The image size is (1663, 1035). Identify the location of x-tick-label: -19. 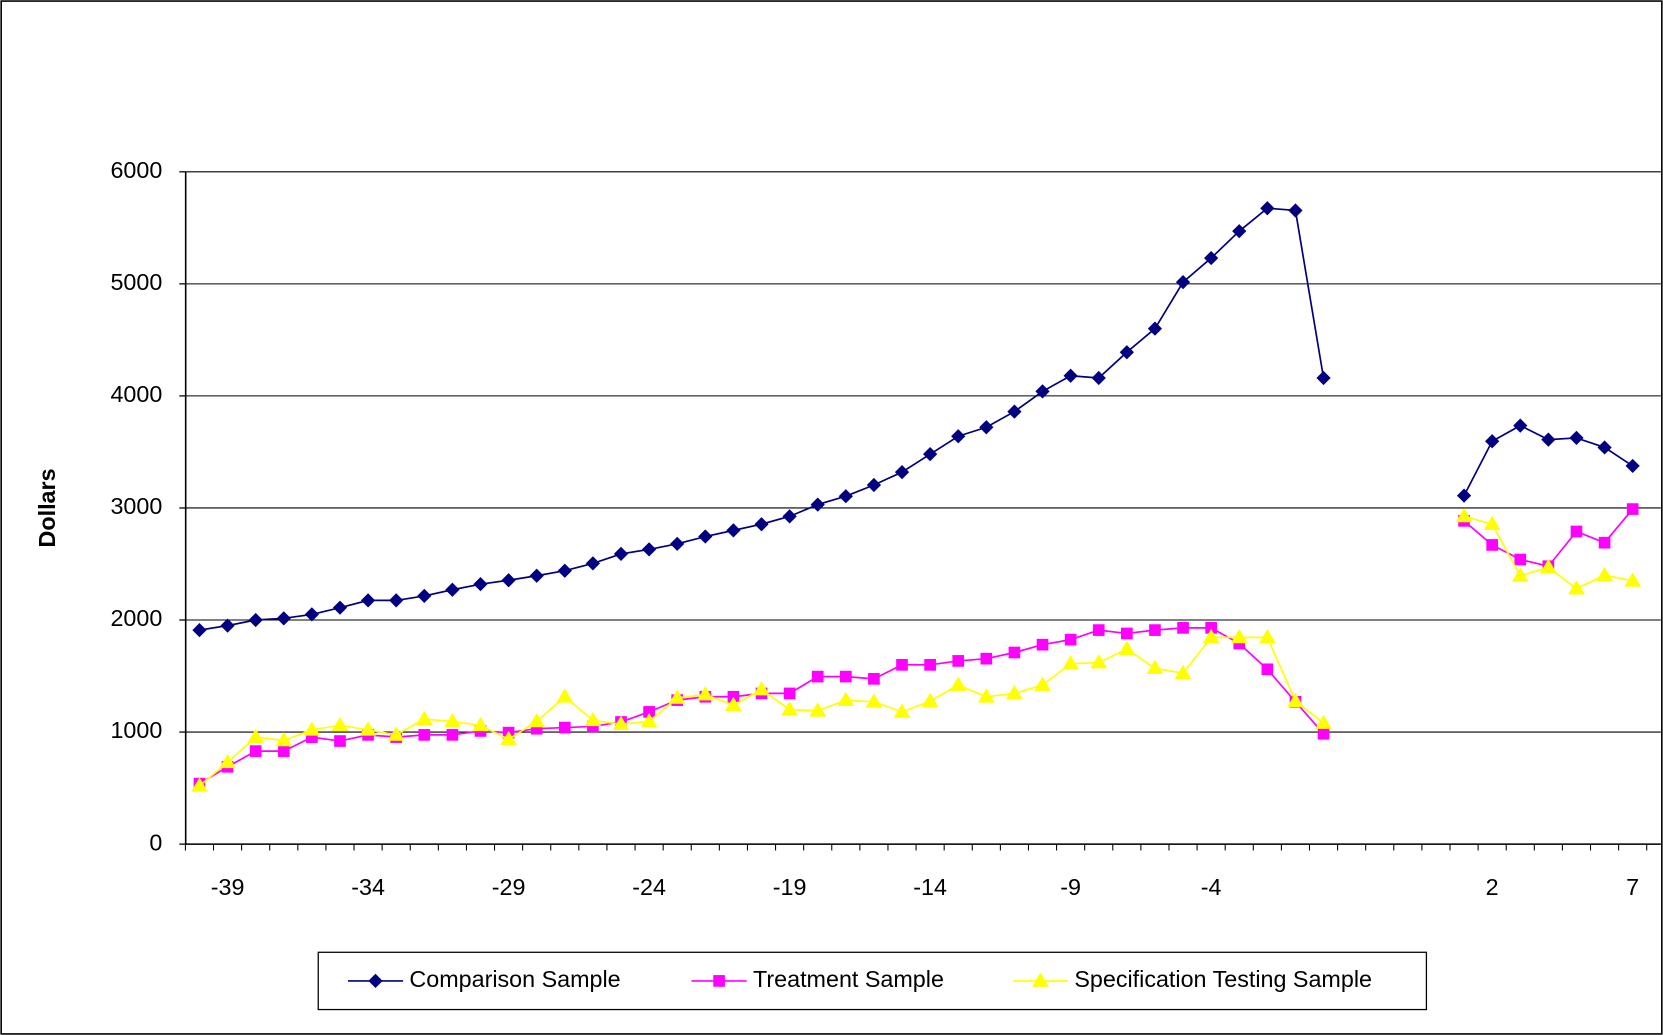
(790, 887).